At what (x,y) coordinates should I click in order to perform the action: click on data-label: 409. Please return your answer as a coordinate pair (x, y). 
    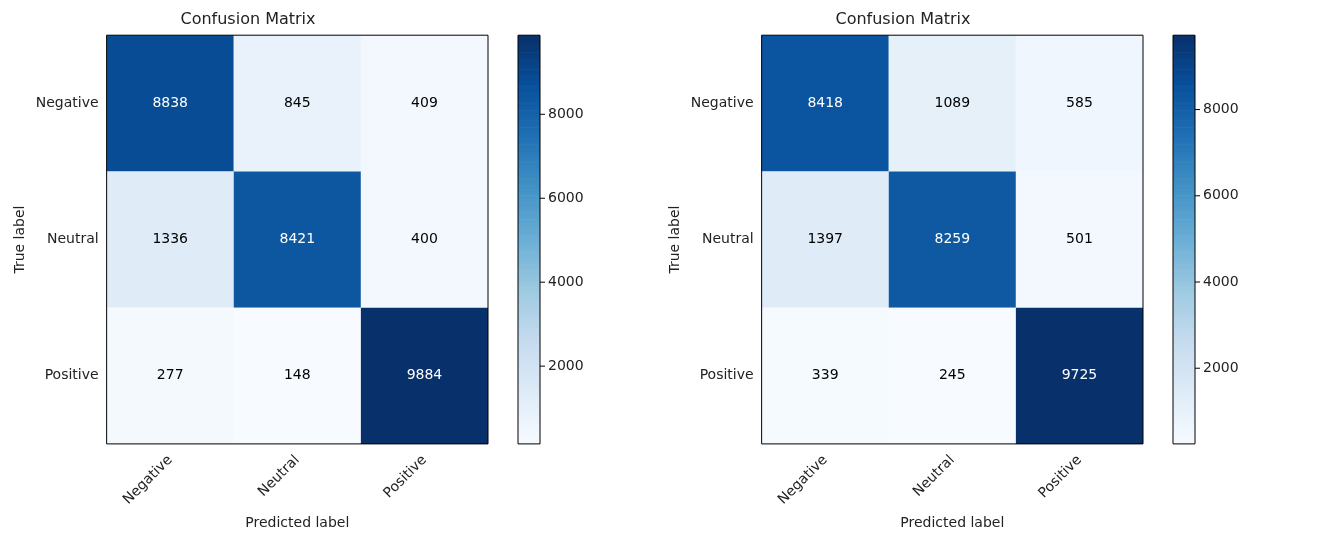
    Looking at the image, I should click on (424, 101).